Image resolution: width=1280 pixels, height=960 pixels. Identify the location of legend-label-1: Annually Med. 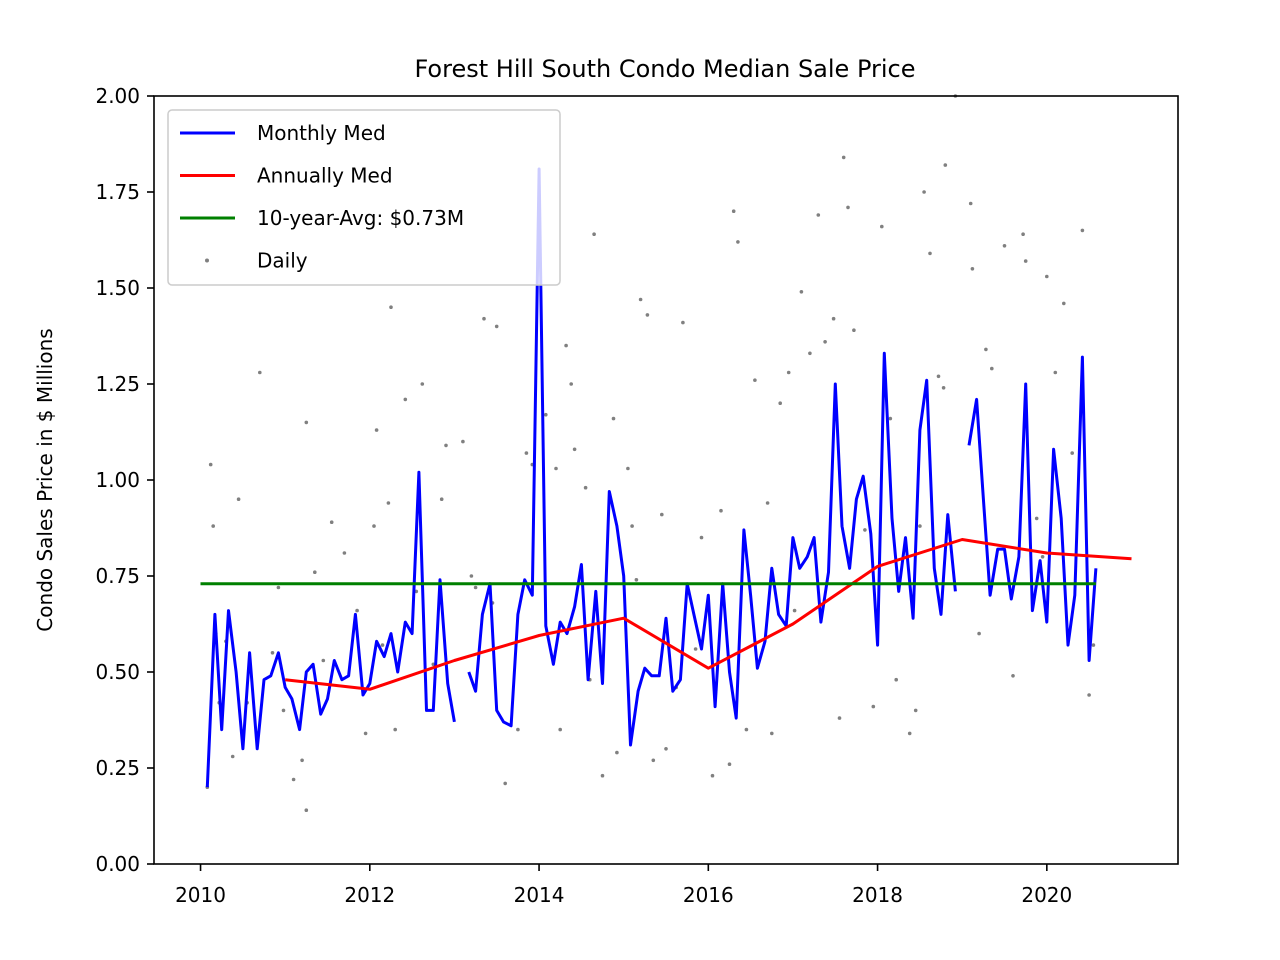
(325, 176).